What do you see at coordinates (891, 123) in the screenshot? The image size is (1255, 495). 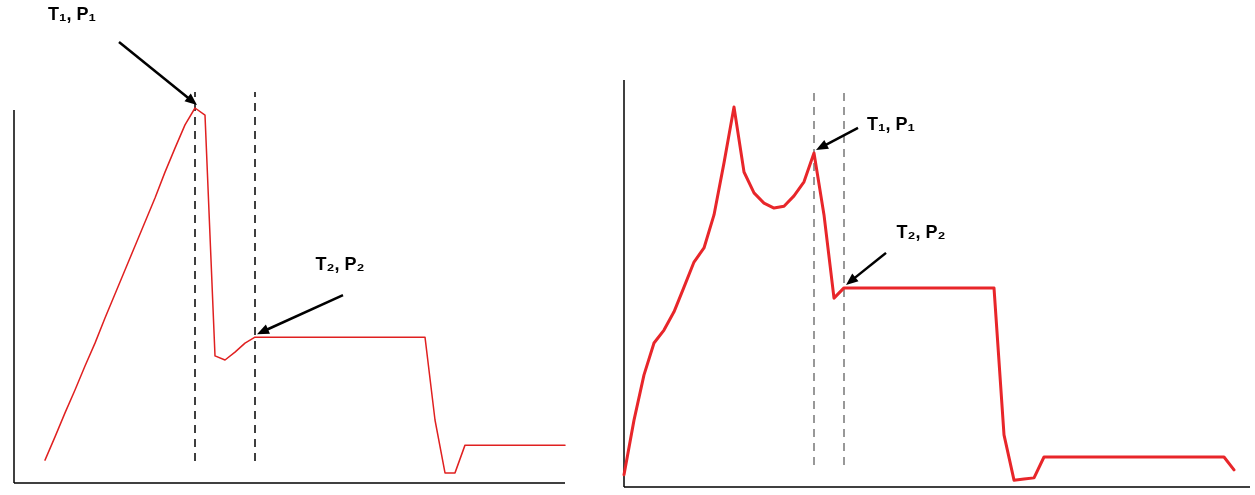 I see `annotation: T₁, P₁` at bounding box center [891, 123].